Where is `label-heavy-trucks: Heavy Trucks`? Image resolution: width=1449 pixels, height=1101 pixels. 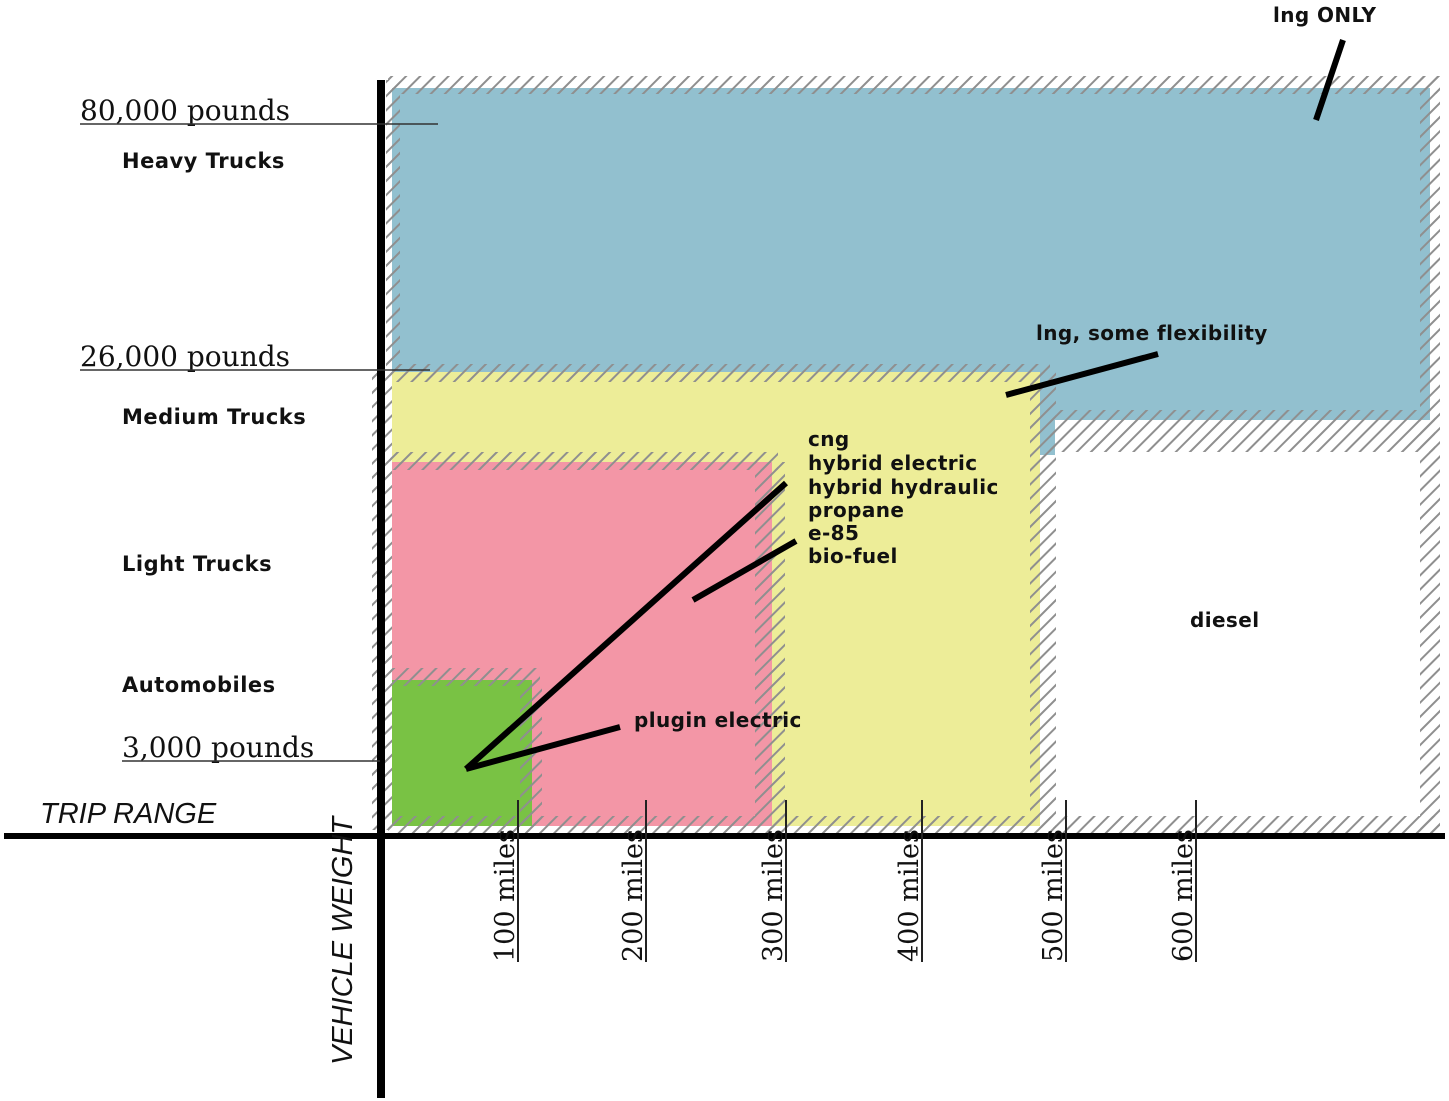
label-heavy-trucks: Heavy Trucks is located at coordinates (203, 161).